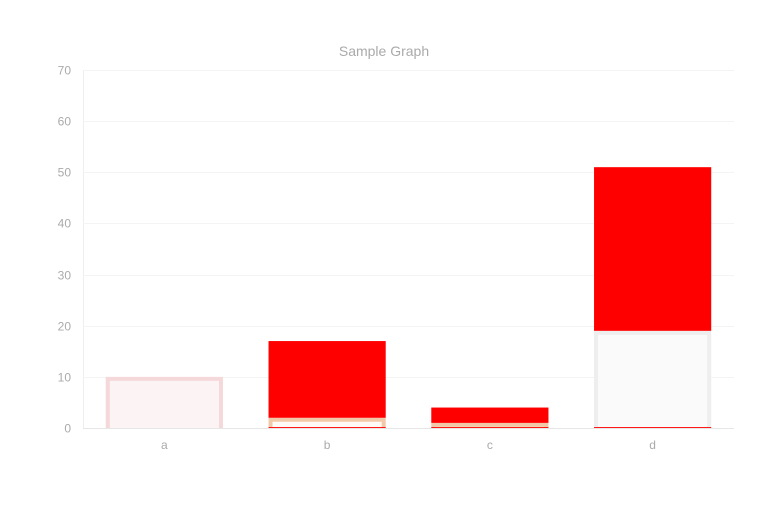  What do you see at coordinates (65, 250) in the screenshot?
I see `y-axis-ticks: 0 10 20 30 40 50 60 70` at bounding box center [65, 250].